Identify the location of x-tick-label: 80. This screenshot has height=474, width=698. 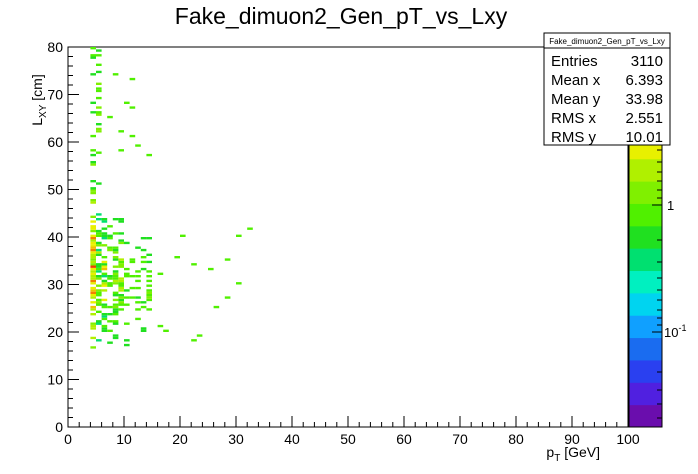
(516, 439).